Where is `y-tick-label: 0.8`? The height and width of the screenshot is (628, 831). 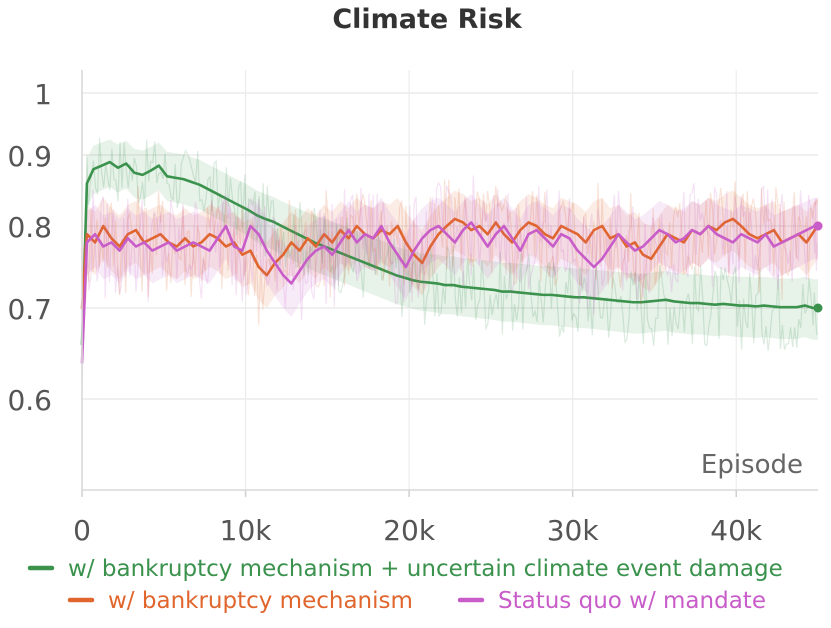 y-tick-label: 0.8 is located at coordinates (29, 227).